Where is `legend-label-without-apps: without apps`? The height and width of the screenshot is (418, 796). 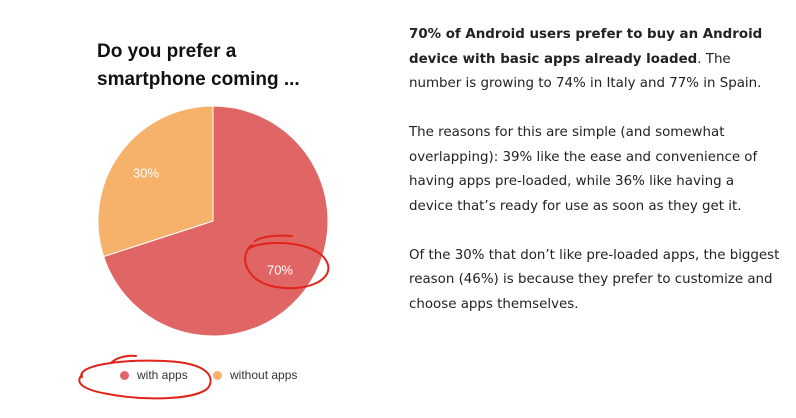 legend-label-without-apps: without apps is located at coordinates (264, 375).